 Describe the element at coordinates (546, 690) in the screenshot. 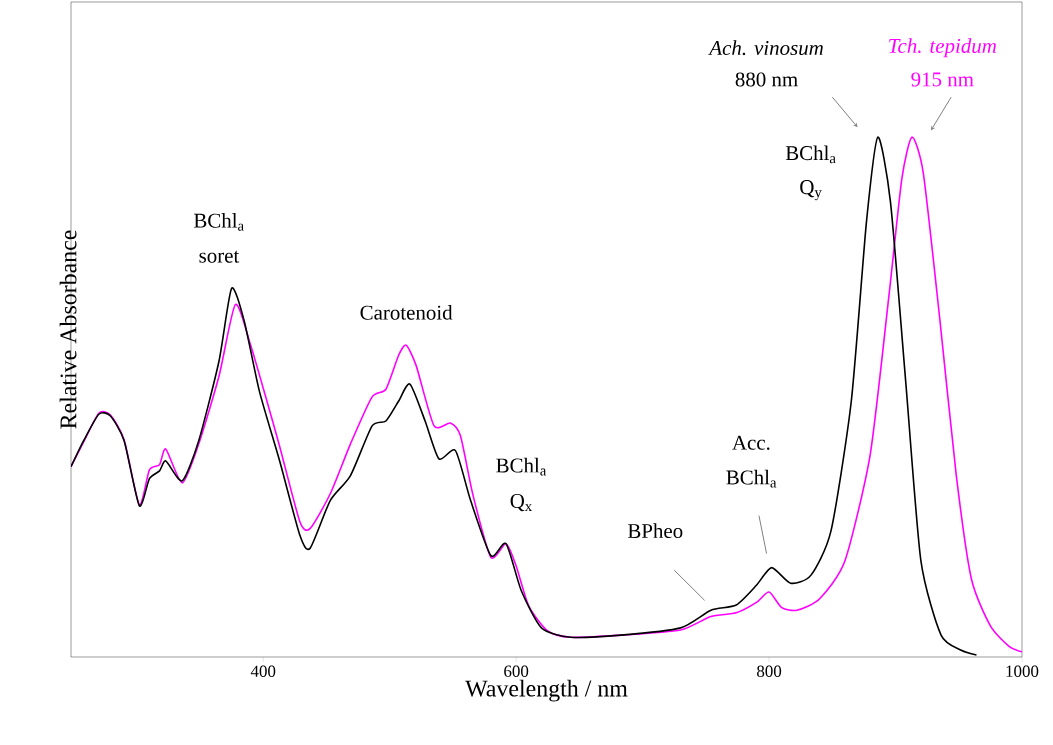

I see `x-axis-title: Wavelength / nm` at that location.